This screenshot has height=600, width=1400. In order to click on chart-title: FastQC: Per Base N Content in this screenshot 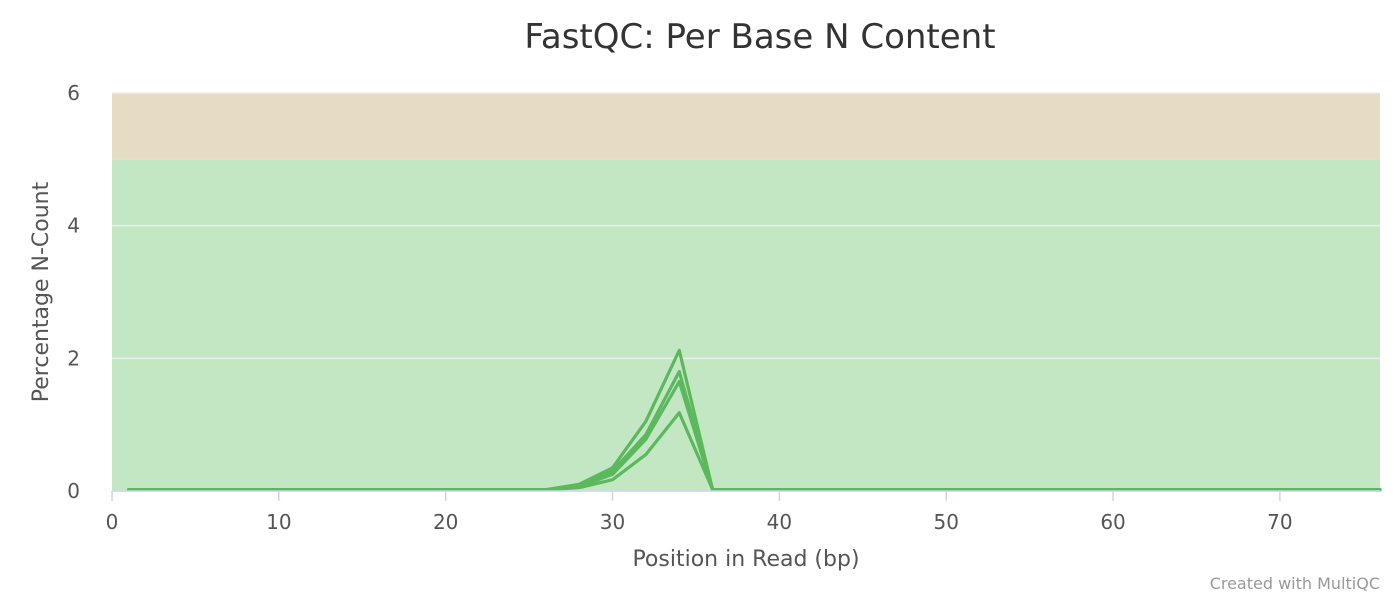, I will do `click(759, 37)`.